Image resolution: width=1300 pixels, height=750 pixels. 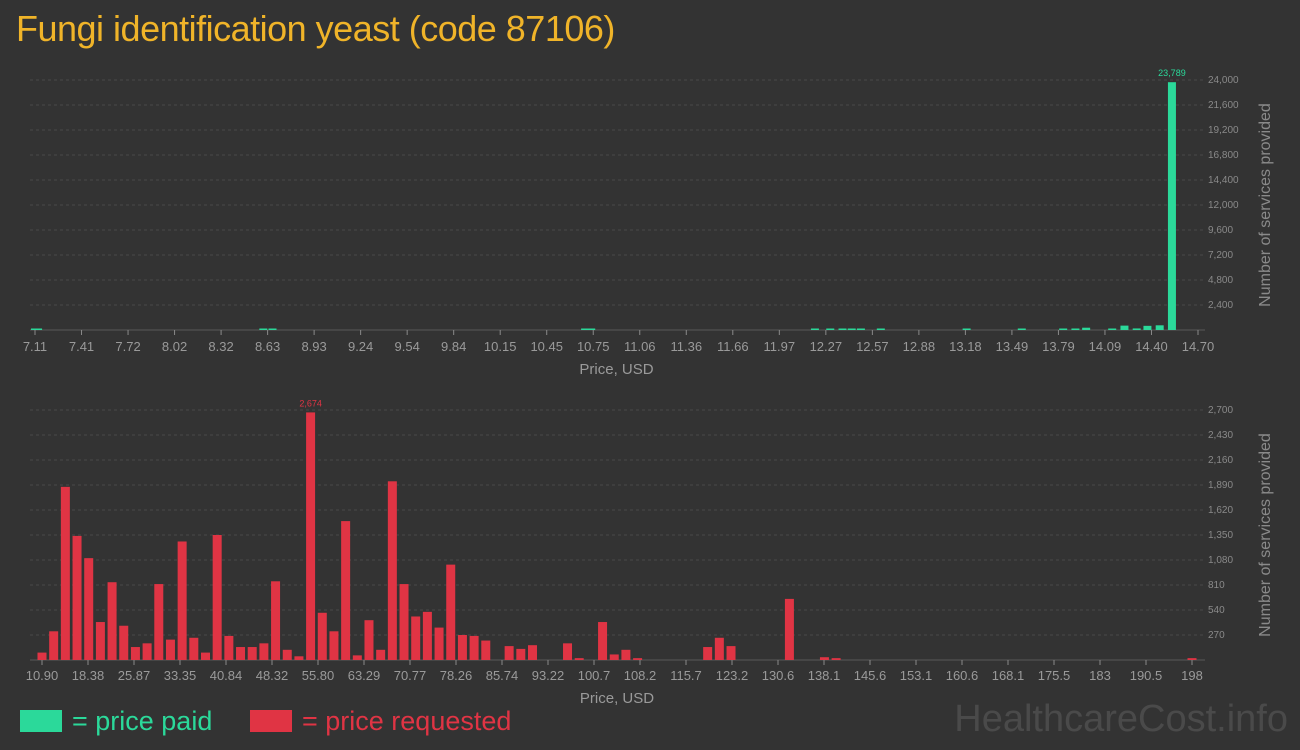 What do you see at coordinates (617, 698) in the screenshot?
I see `req-x-axis-label: Price, USD` at bounding box center [617, 698].